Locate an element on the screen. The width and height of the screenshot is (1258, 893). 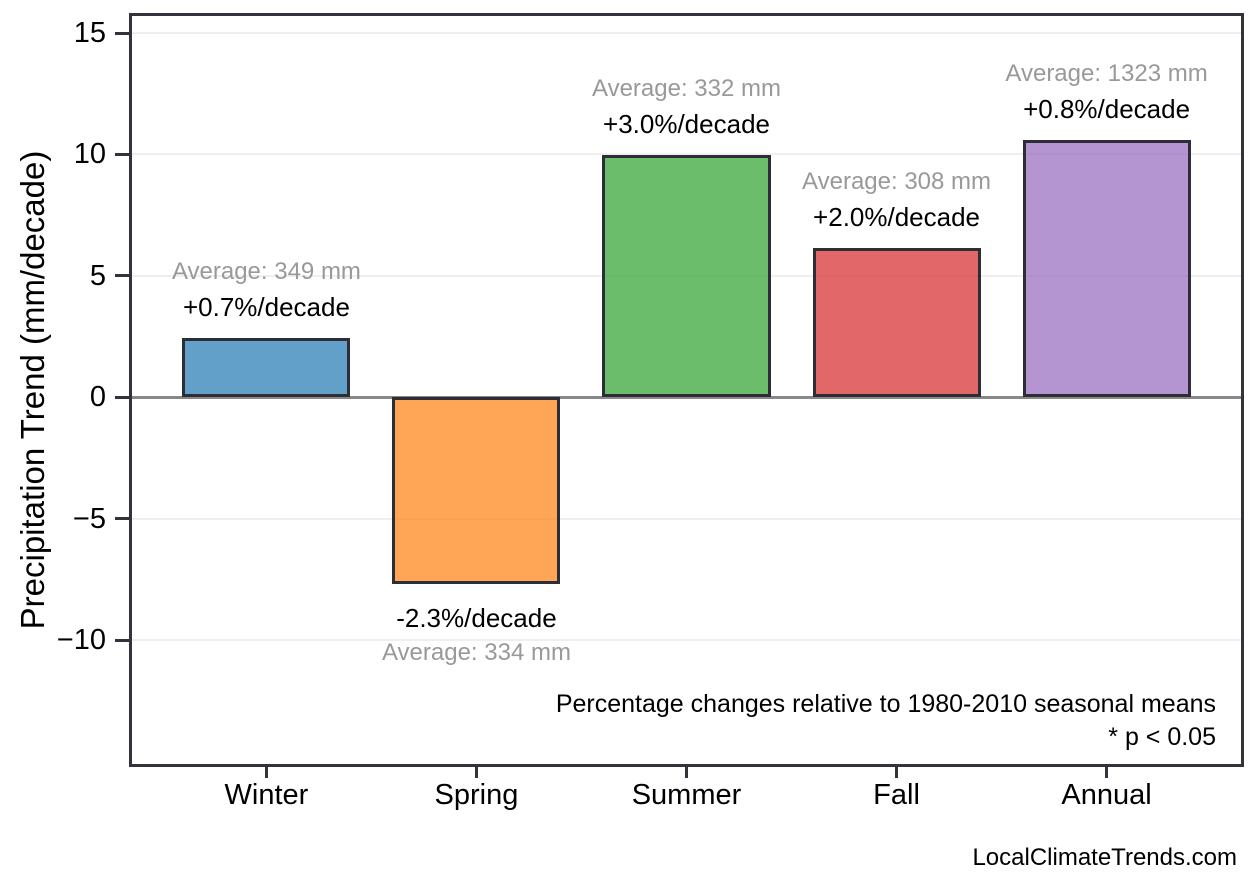
gridline-y10 is located at coordinates (686, 154).